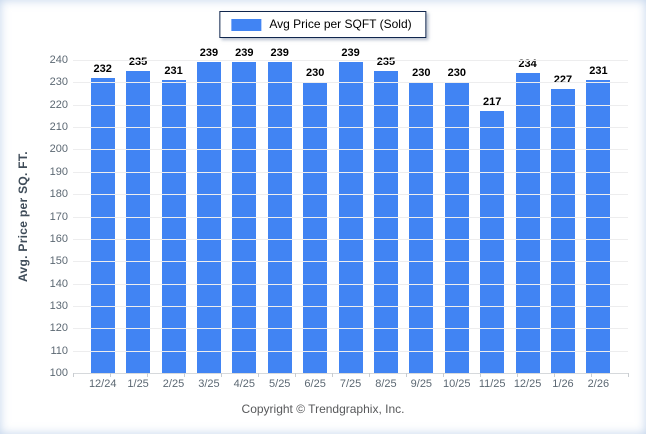  Describe the element at coordinates (562, 223) in the screenshot. I see `bar-slot: 227` at that location.